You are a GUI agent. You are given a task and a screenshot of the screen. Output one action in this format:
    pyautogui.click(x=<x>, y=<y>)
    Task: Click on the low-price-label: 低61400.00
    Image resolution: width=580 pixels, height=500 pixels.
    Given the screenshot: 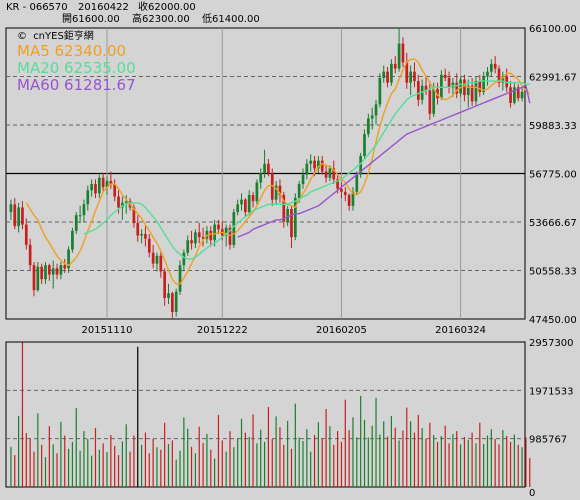 What is the action you would take?
    pyautogui.click(x=231, y=19)
    